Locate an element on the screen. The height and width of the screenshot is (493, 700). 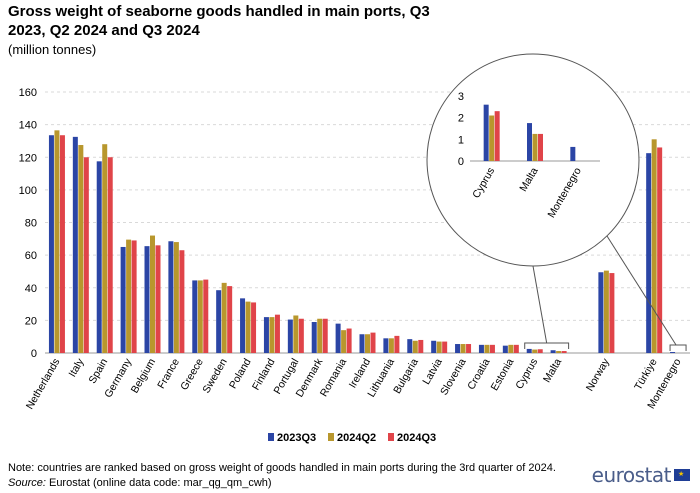
inset-y-tick-label: 3 is located at coordinates (461, 97).